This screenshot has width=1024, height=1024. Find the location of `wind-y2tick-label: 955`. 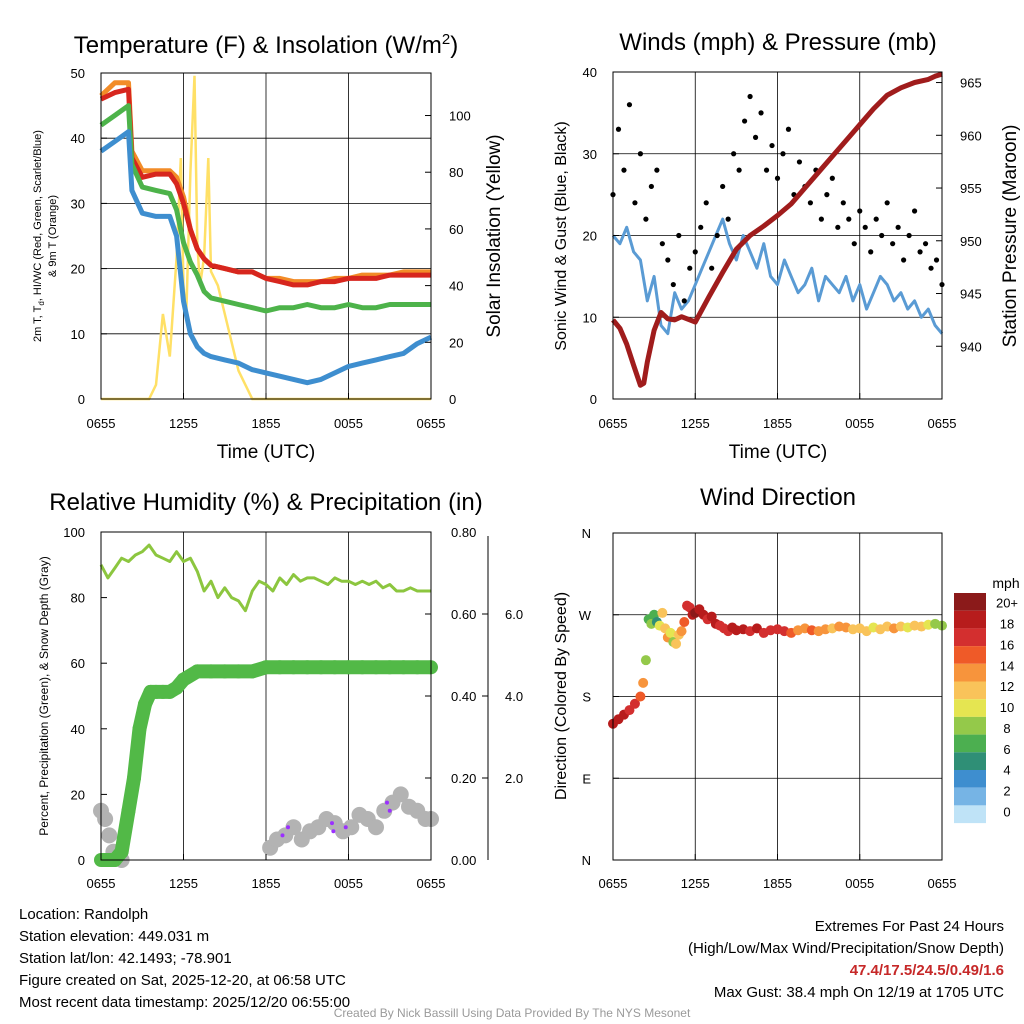

wind-y2tick-label: 955 is located at coordinates (971, 188).